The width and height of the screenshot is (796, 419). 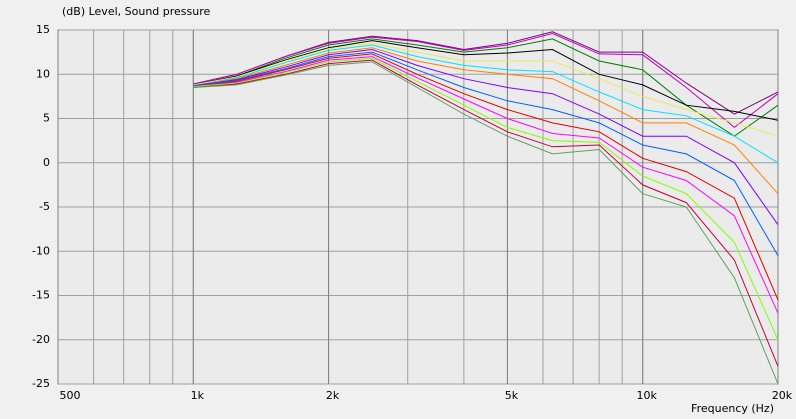 I want to click on y-tick-label: -10, so click(x=41, y=250).